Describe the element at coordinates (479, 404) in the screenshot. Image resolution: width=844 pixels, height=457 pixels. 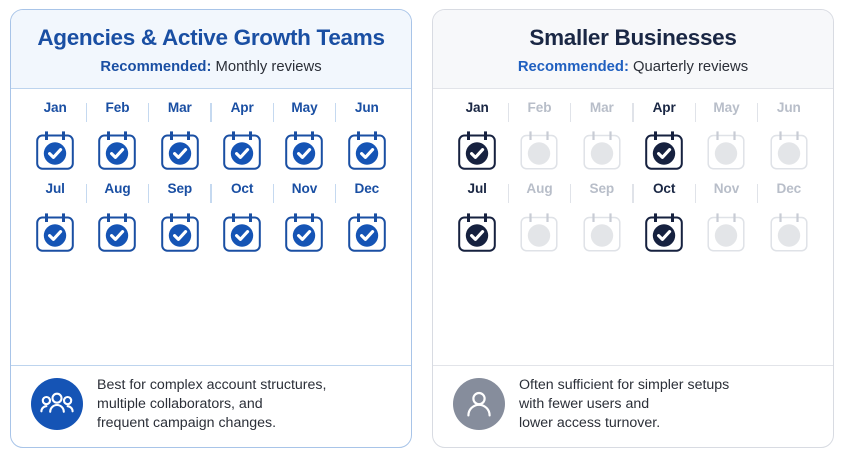
I see `single-person-icon` at that location.